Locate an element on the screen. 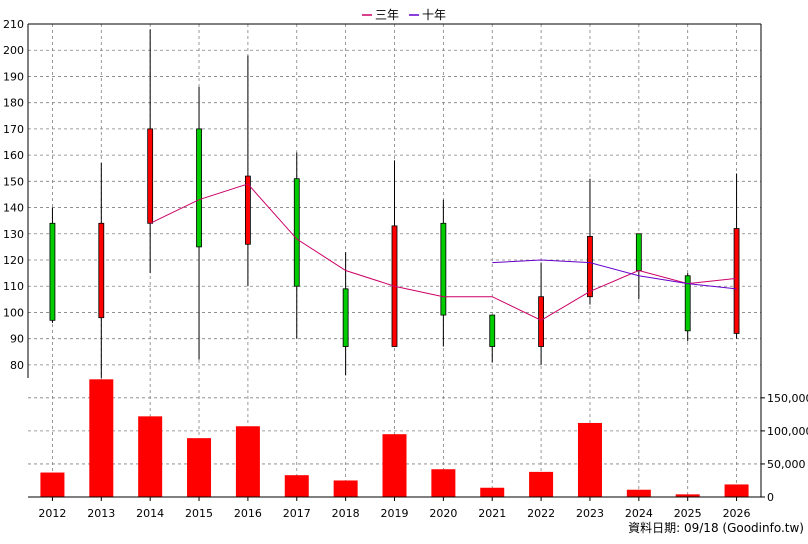 The height and width of the screenshot is (544, 808). price-tick-label: 90 is located at coordinates (17, 339).